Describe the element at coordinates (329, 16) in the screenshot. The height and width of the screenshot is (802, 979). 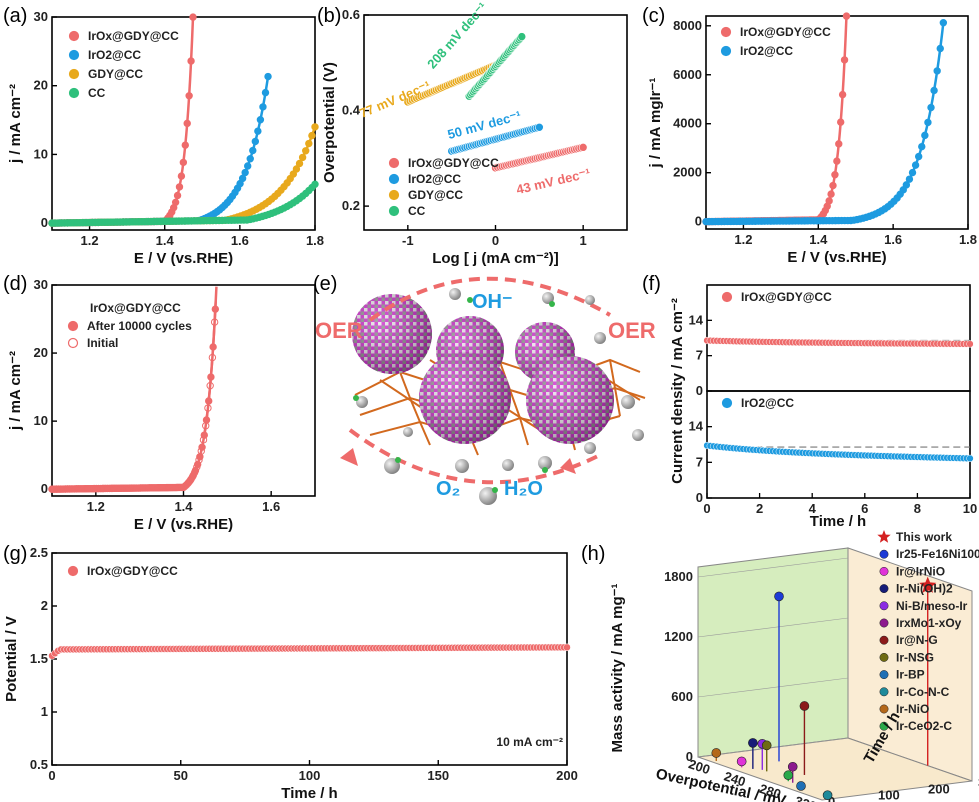
I see `panel-label: (b)` at that location.